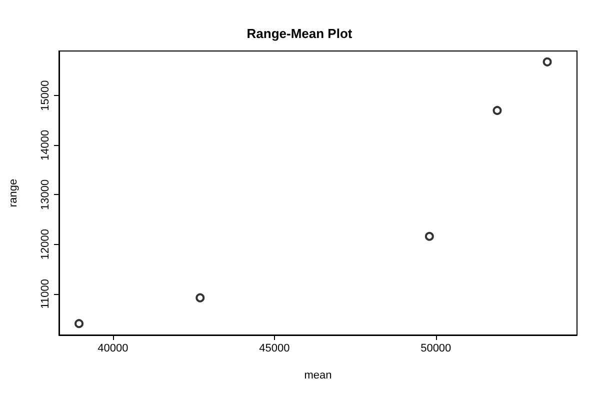  What do you see at coordinates (113, 348) in the screenshot?
I see `x-tick-label: 40000` at bounding box center [113, 348].